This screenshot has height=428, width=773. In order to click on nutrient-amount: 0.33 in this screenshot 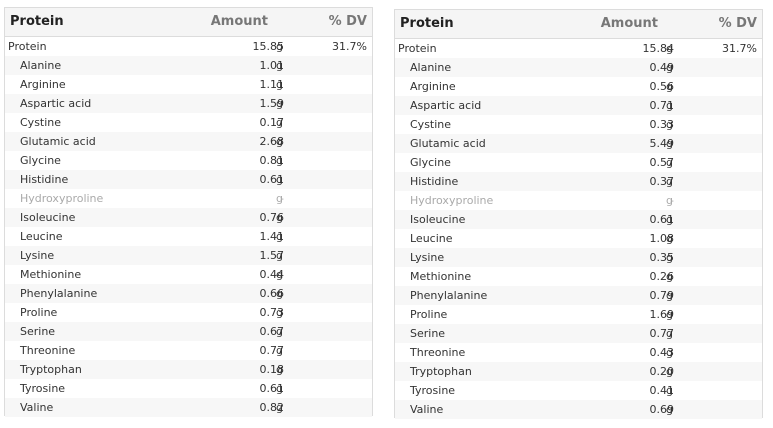, I will do `click(662, 124)`.